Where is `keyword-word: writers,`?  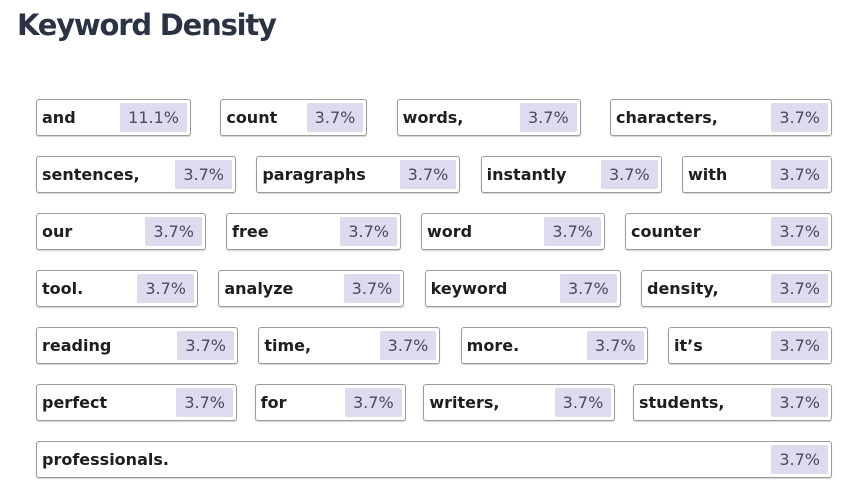
keyword-word: writers, is located at coordinates (464, 402).